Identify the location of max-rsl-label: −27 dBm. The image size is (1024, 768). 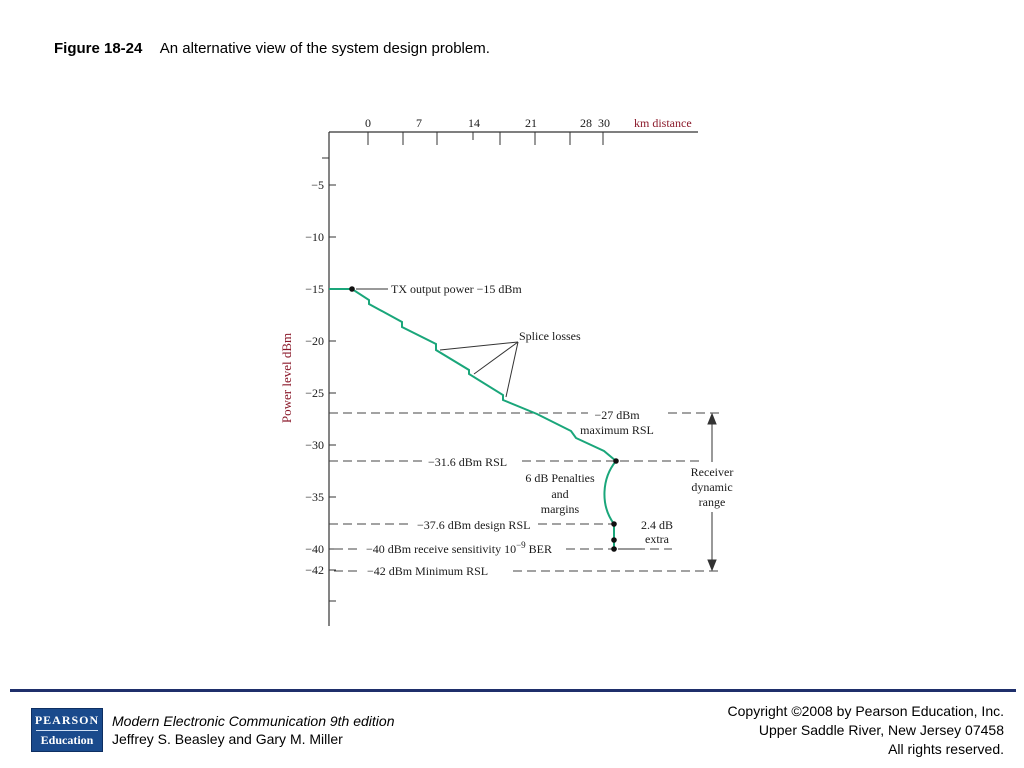
(617, 415).